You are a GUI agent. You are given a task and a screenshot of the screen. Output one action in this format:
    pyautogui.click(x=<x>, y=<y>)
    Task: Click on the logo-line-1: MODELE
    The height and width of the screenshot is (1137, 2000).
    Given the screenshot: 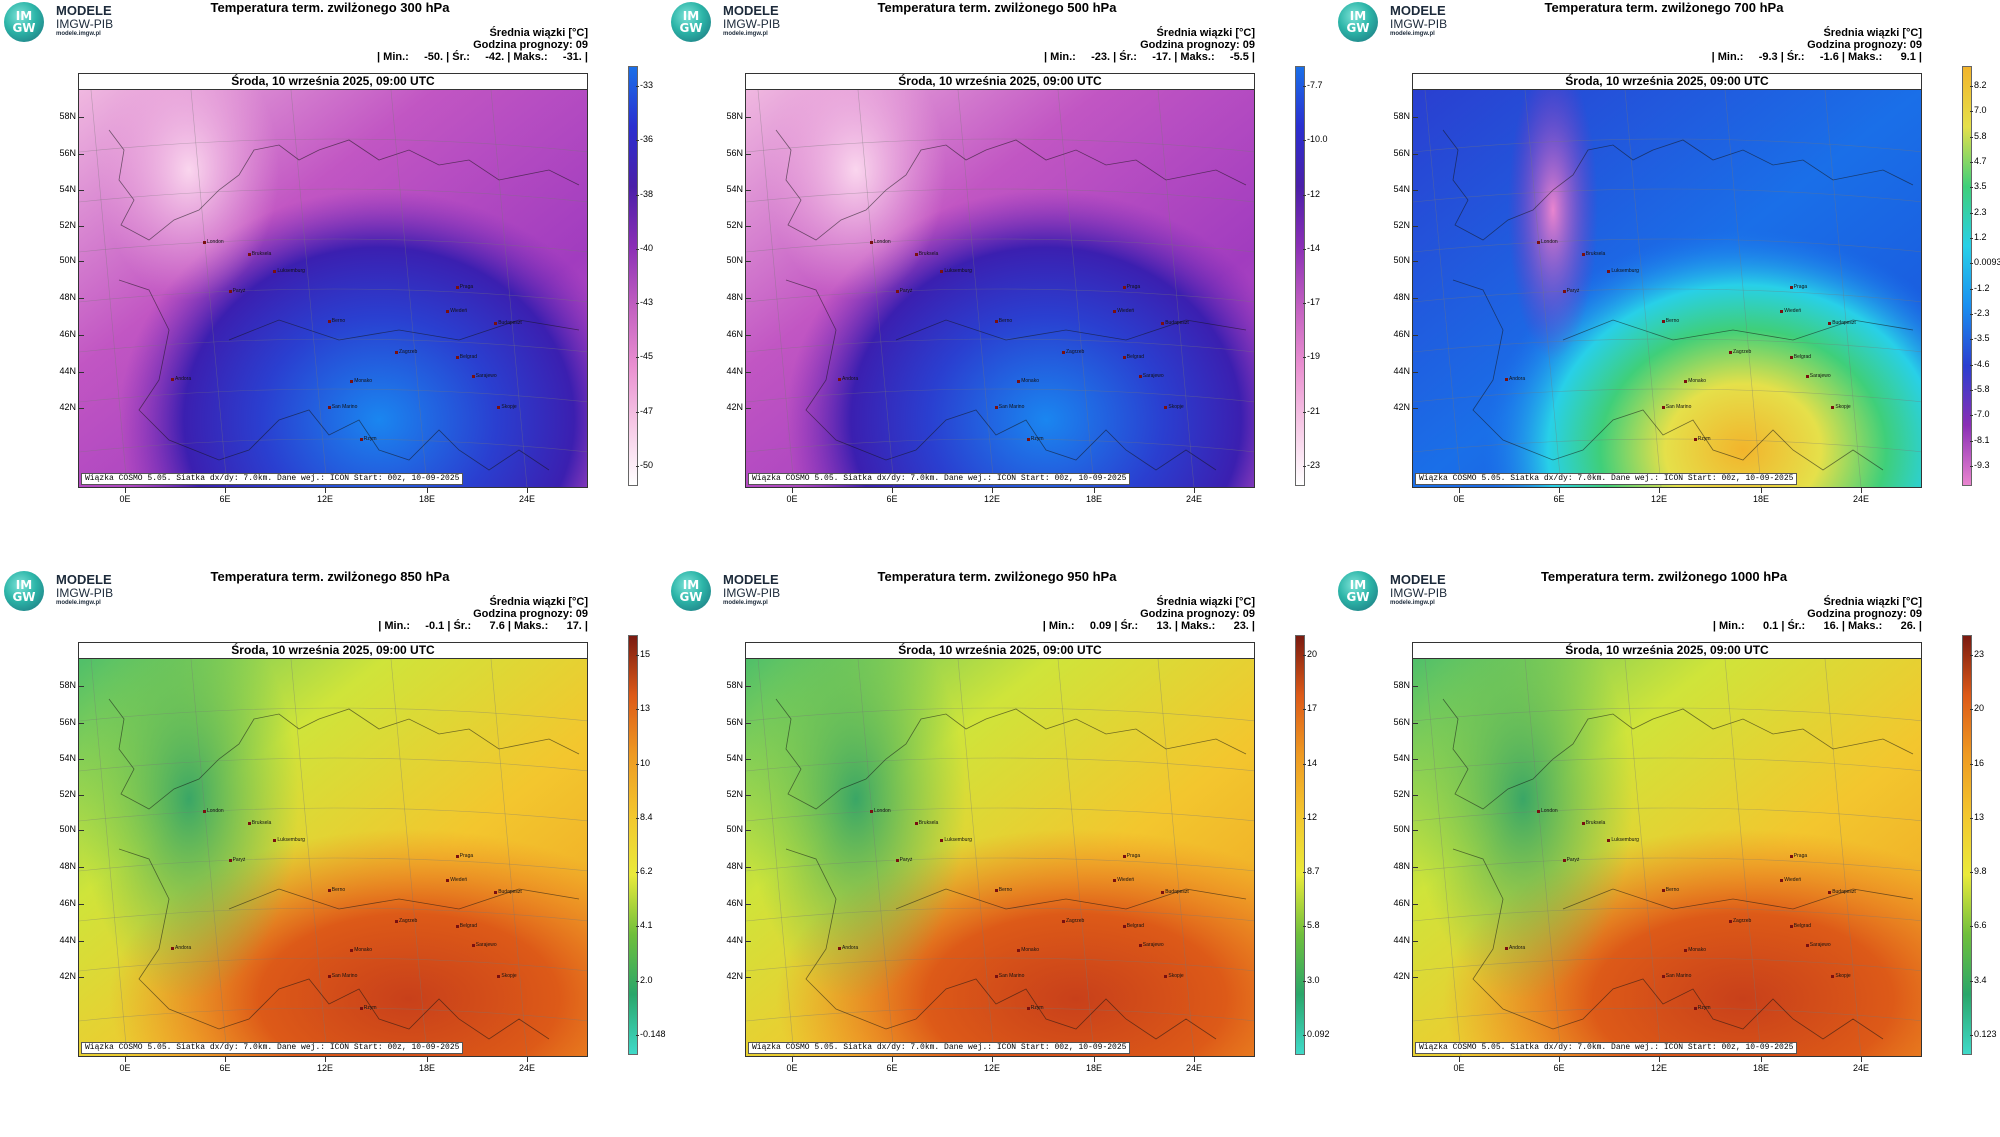 What is the action you would take?
    pyautogui.click(x=751, y=10)
    